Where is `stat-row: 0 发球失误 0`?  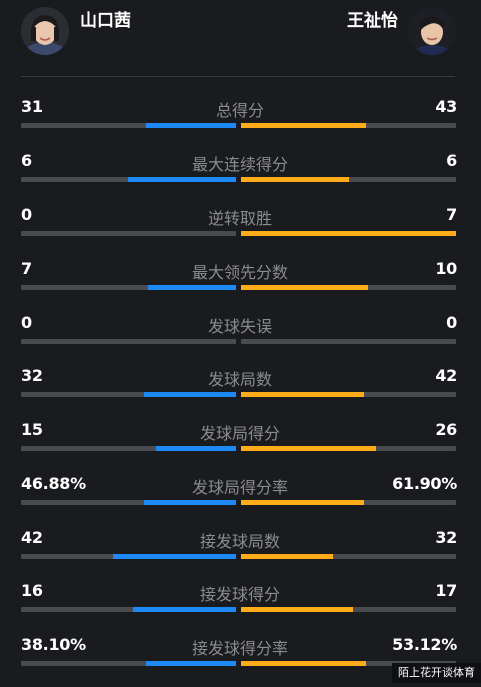 stat-row: 0 发球失误 0 is located at coordinates (240, 339).